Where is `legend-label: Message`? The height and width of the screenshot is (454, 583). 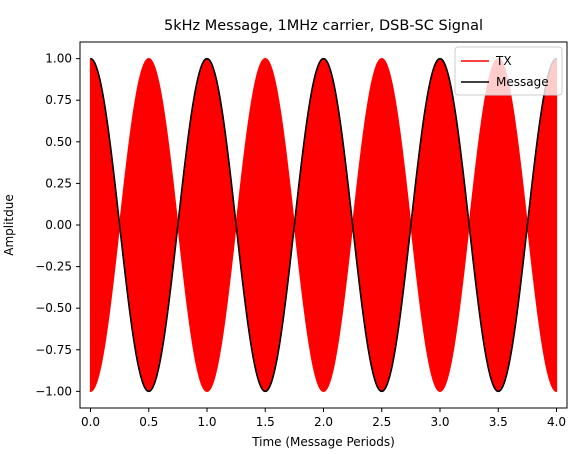 legend-label: Message is located at coordinates (522, 82).